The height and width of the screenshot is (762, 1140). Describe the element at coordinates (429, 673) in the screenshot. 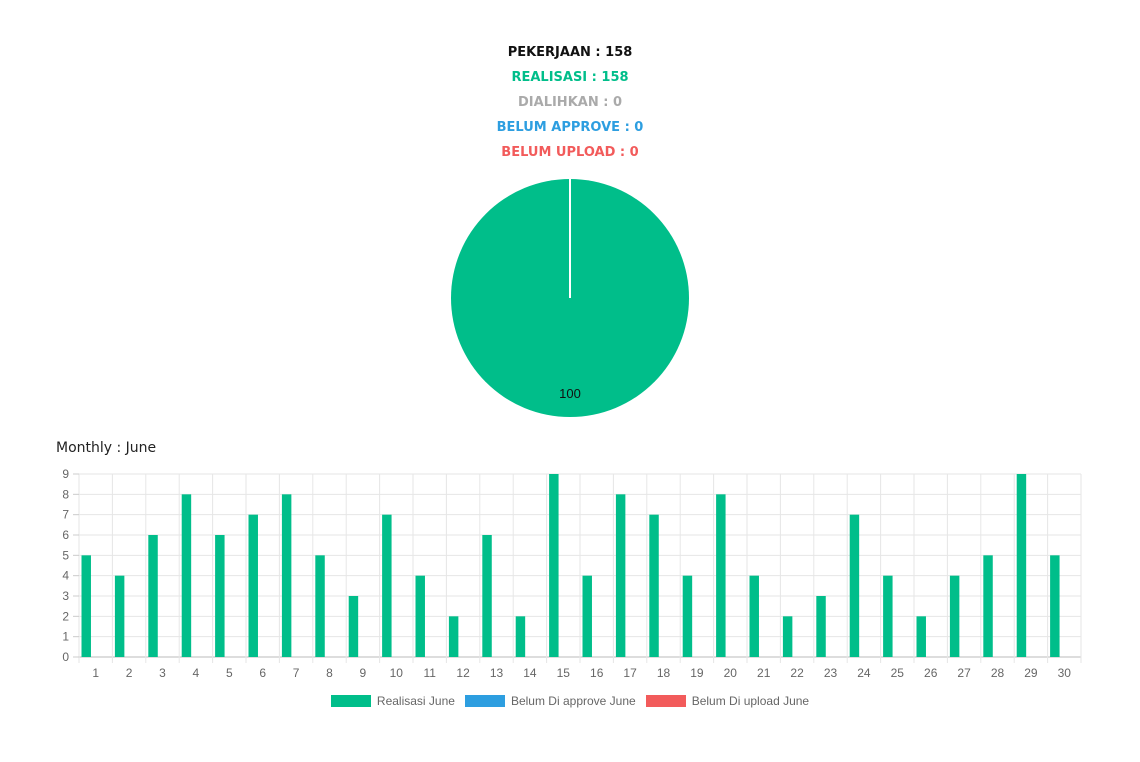

I see `x-tick-label: 11` at that location.